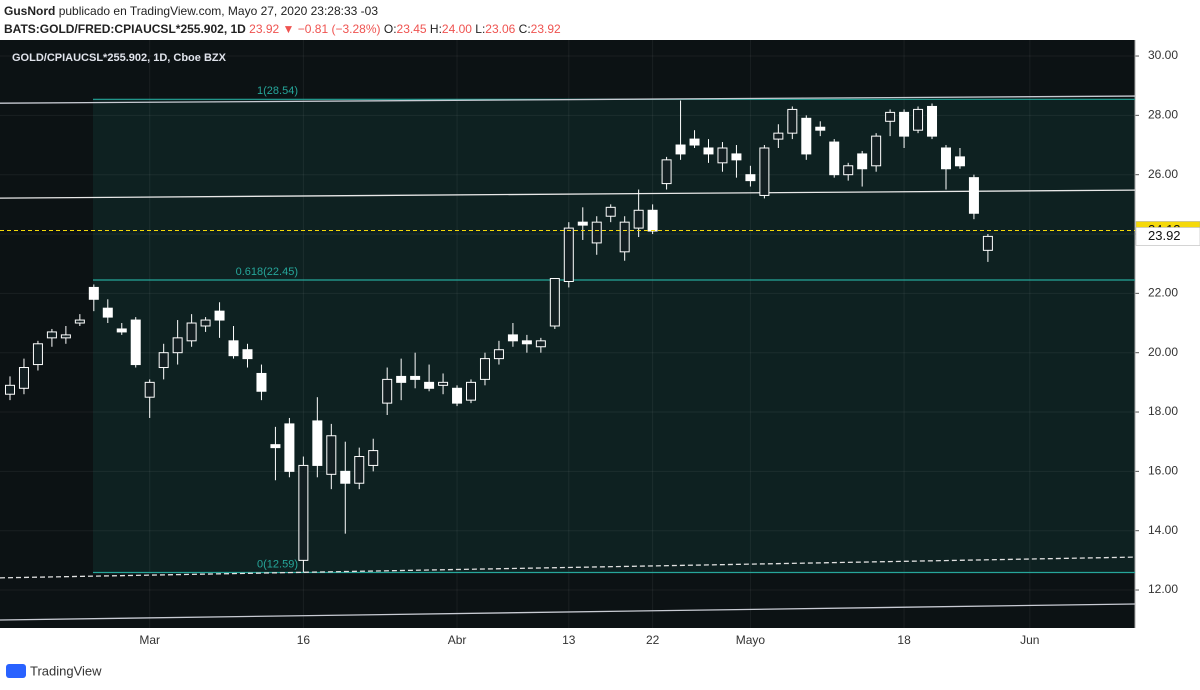  What do you see at coordinates (390, 29) in the screenshot?
I see `ohlc-label: O:` at bounding box center [390, 29].